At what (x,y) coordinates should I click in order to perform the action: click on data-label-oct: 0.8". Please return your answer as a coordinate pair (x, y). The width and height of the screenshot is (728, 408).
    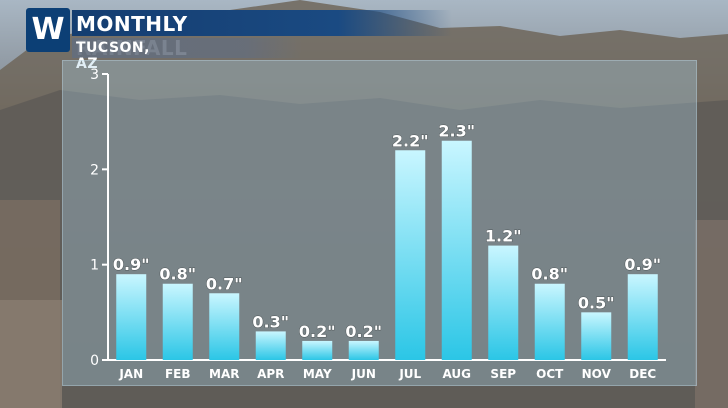
    Looking at the image, I should click on (549, 274).